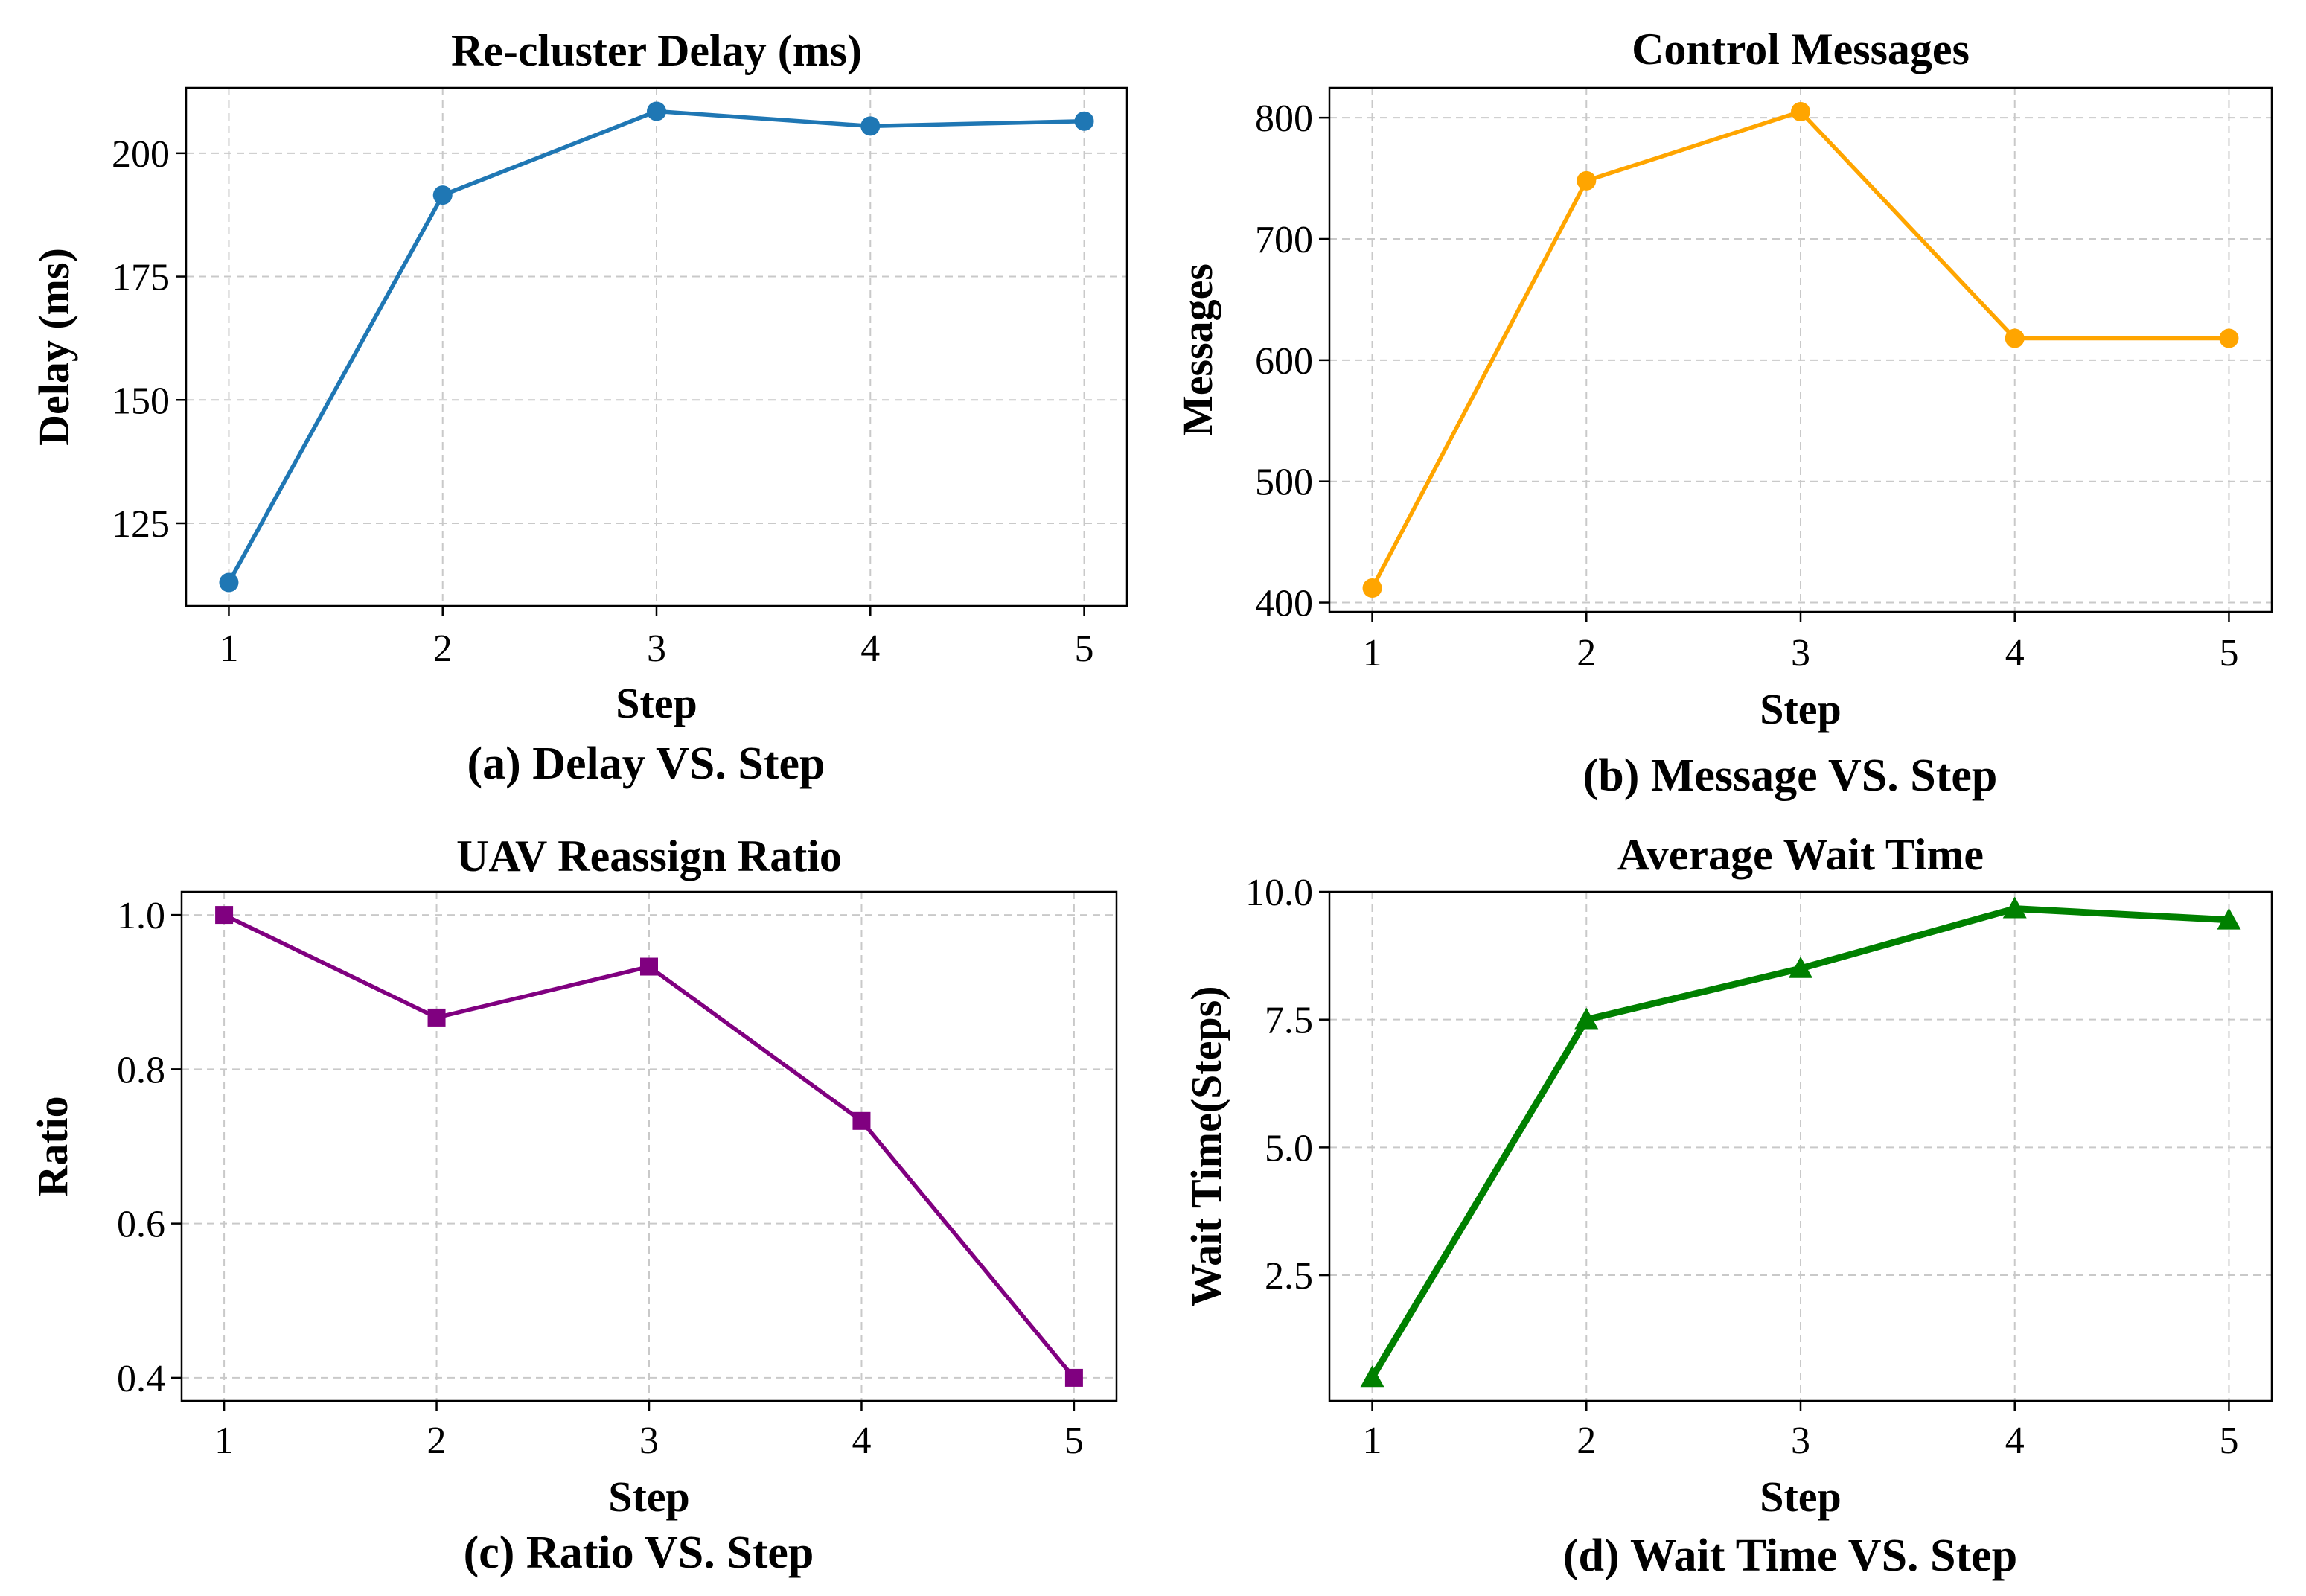  Describe the element at coordinates (1289, 1148) in the screenshot. I see `y-tick-label: 5.0` at that location.